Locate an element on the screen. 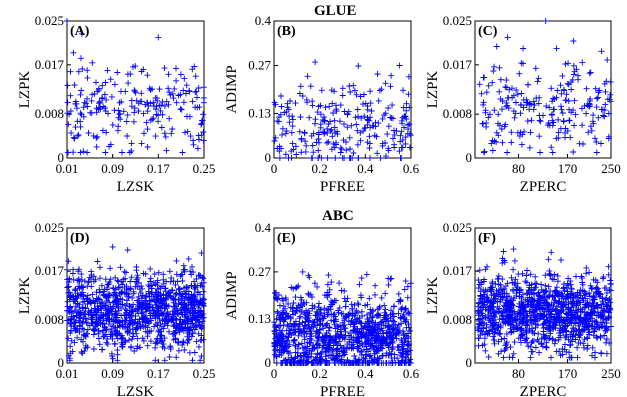 This screenshot has height=397, width=627. y-tick-label: 0.4 is located at coordinates (263, 20).